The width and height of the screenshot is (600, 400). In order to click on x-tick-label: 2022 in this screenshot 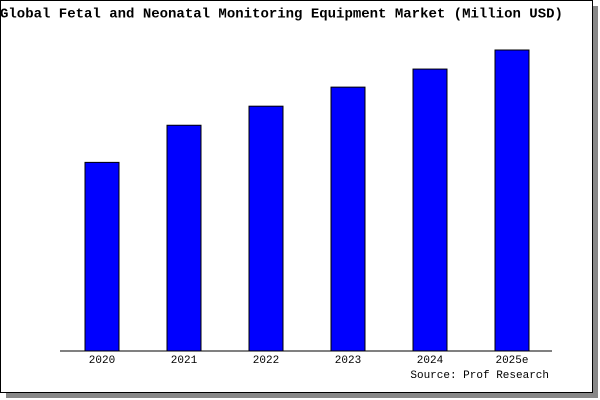, I will do `click(266, 361)`.